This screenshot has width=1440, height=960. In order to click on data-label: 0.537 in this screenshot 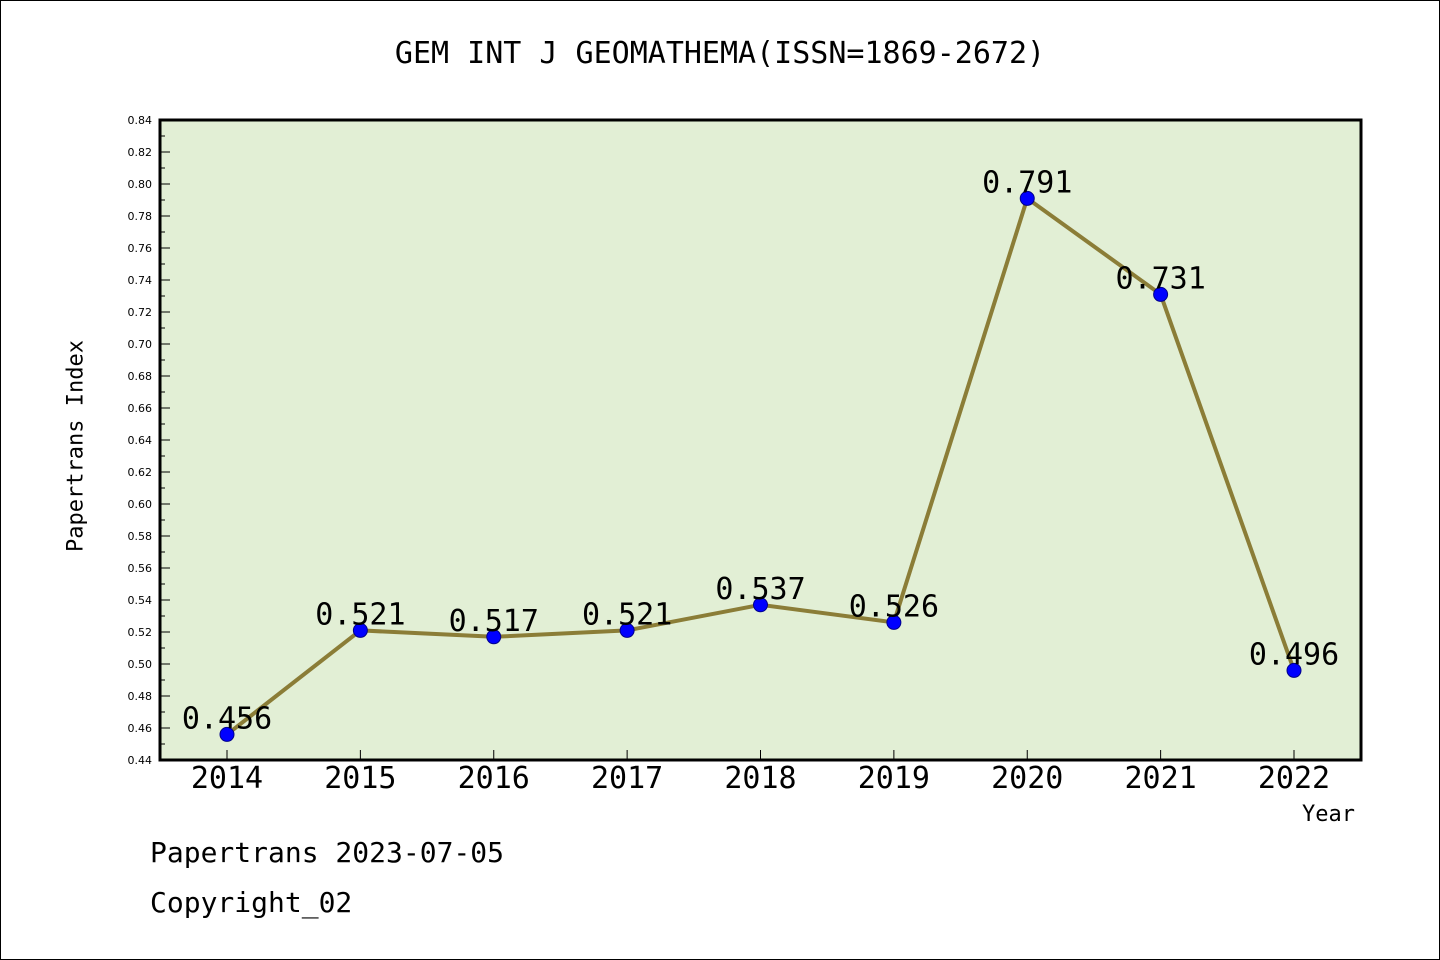, I will do `click(760, 589)`.